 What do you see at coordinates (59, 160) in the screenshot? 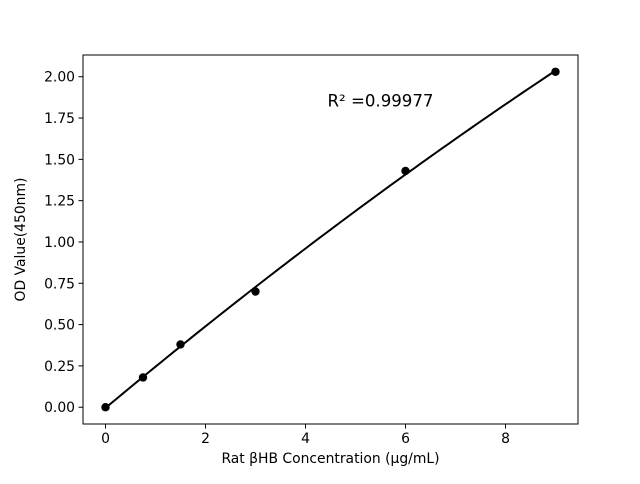
I see `y-tick-label: 1.50` at bounding box center [59, 160].